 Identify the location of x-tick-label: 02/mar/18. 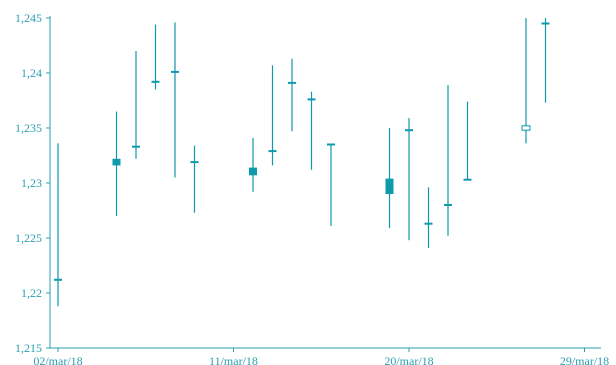
(57, 359).